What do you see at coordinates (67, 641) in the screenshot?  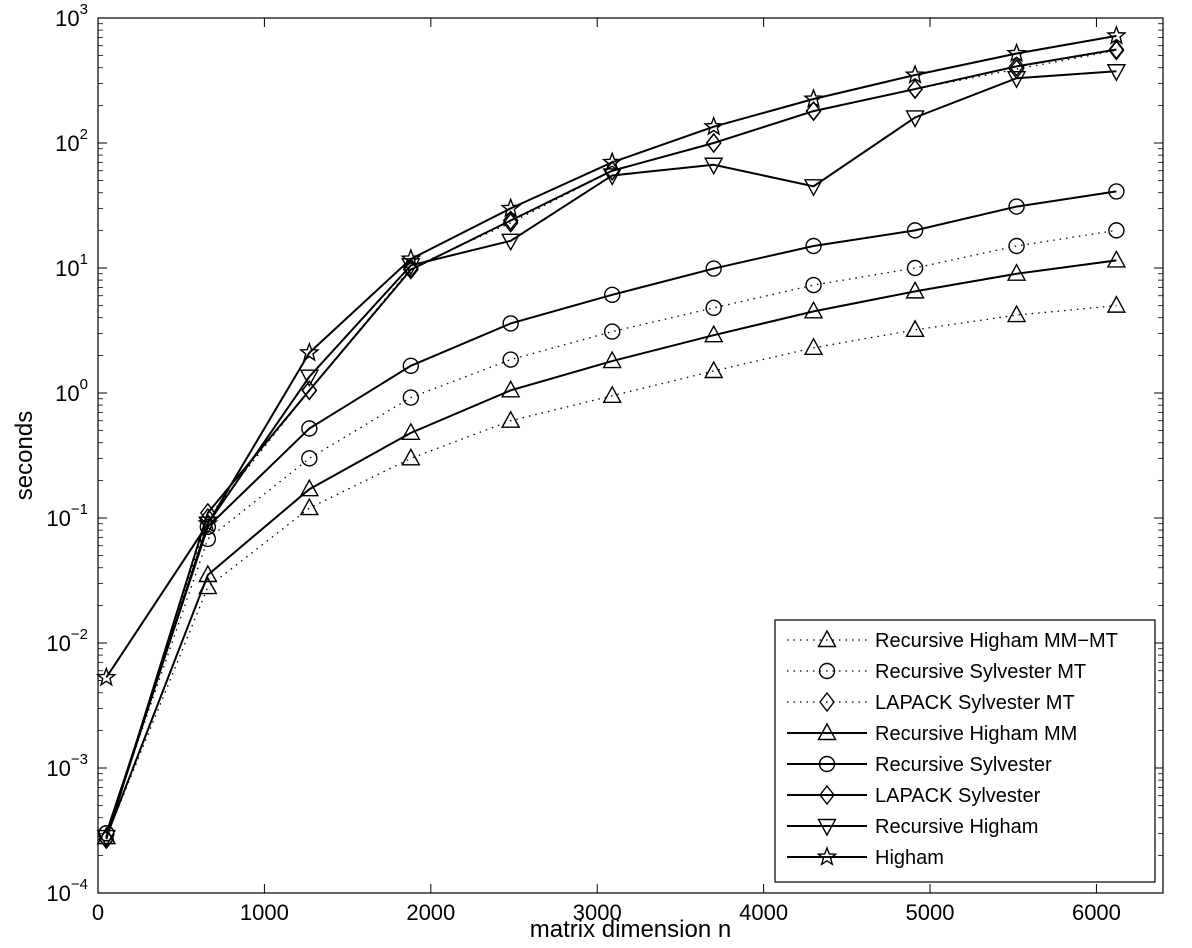 I see `y-tick-label: 10⁻²` at bounding box center [67, 641].